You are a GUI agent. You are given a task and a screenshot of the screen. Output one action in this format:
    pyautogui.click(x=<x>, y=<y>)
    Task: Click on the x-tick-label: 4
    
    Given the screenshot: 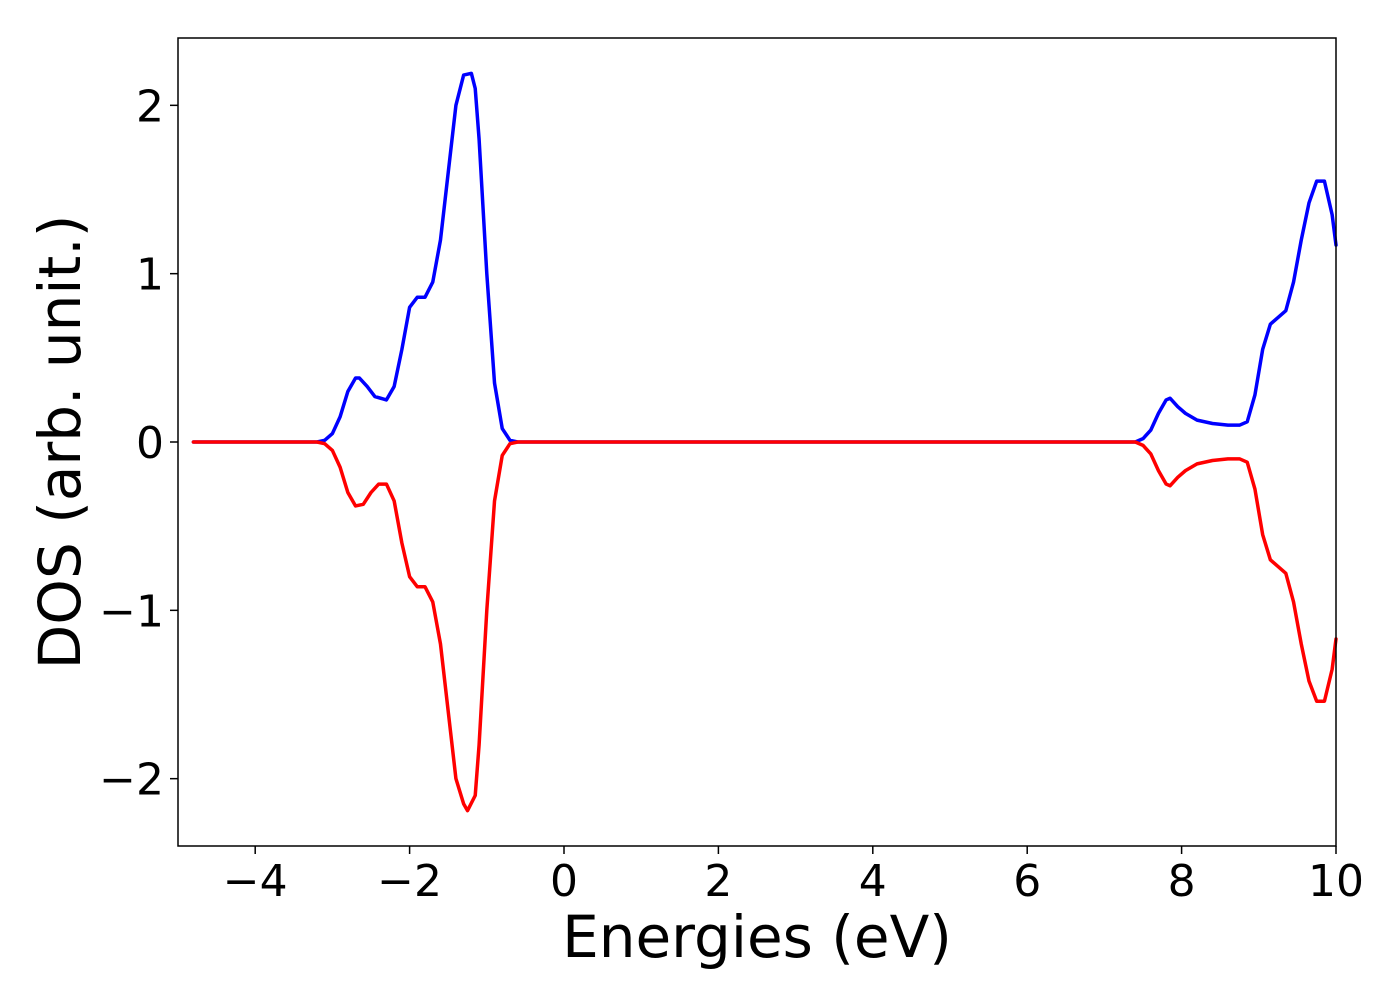 What is the action you would take?
    pyautogui.click(x=873, y=881)
    